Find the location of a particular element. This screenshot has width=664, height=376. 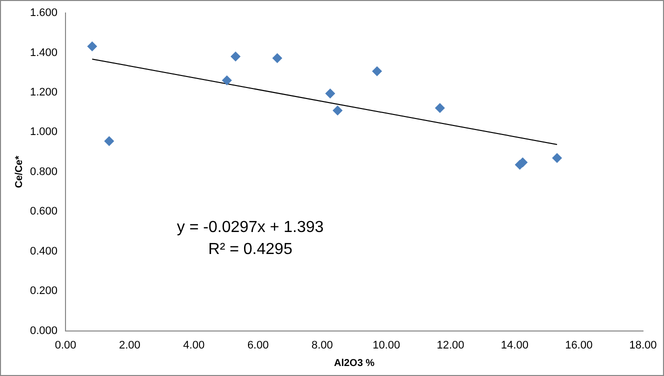

x-tick-label: 6.00 is located at coordinates (258, 345).